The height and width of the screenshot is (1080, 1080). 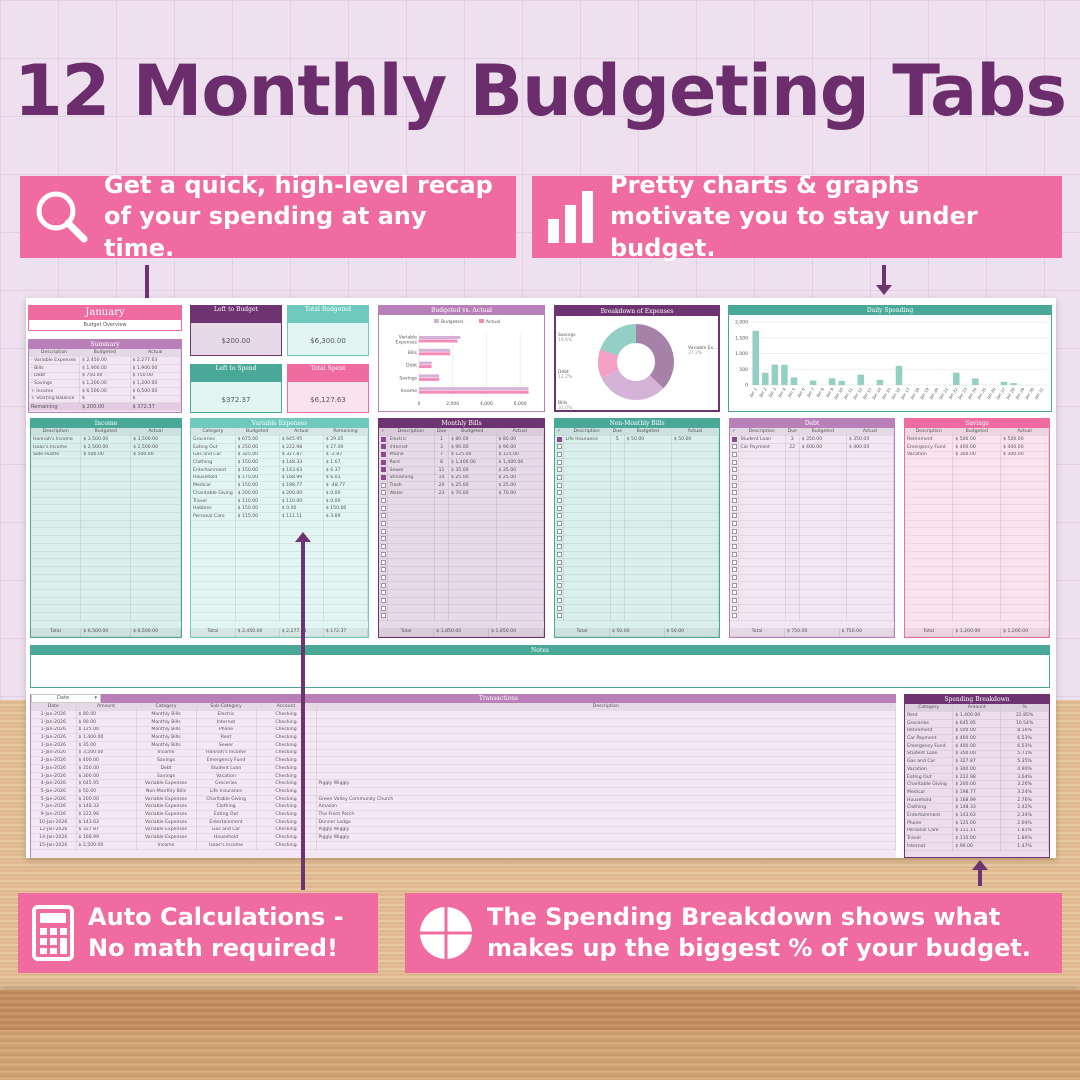 What do you see at coordinates (411, 439) in the screenshot?
I see `cell: Electric` at bounding box center [411, 439].